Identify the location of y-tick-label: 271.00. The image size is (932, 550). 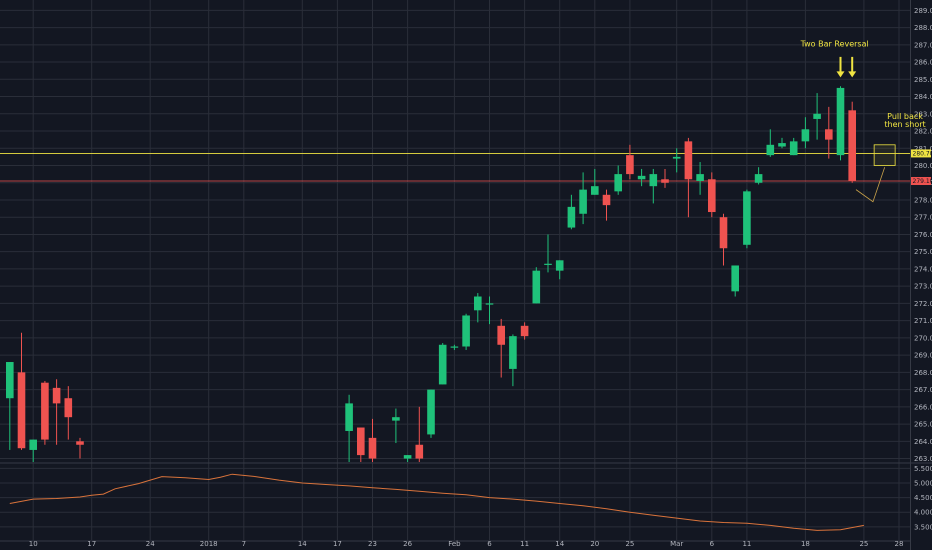
(923, 321).